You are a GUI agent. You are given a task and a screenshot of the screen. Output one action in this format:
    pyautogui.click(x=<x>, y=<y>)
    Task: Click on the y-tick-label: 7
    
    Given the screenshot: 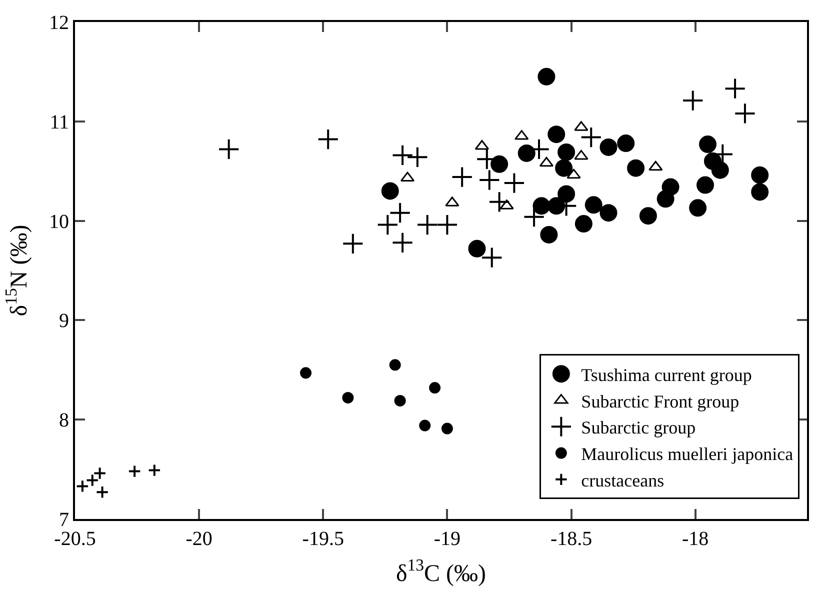 What is the action you would take?
    pyautogui.click(x=64, y=520)
    